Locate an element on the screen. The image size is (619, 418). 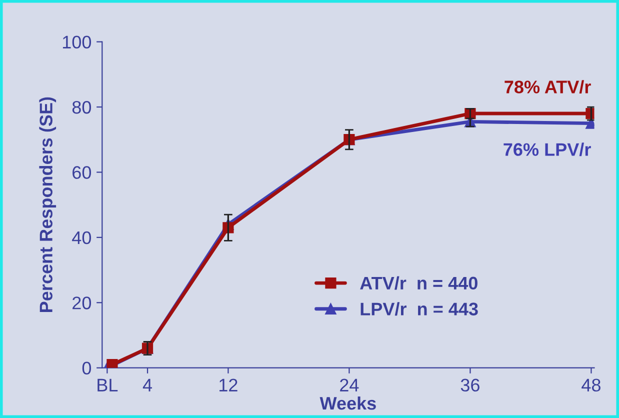
legend-label: ATV/r n = 440 is located at coordinates (419, 283).